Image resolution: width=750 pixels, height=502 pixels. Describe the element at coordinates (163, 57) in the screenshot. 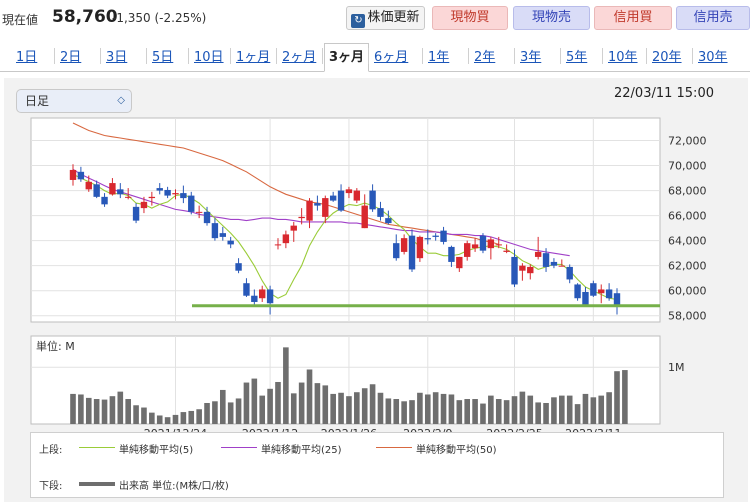

I see `tab-3: 5日` at that location.